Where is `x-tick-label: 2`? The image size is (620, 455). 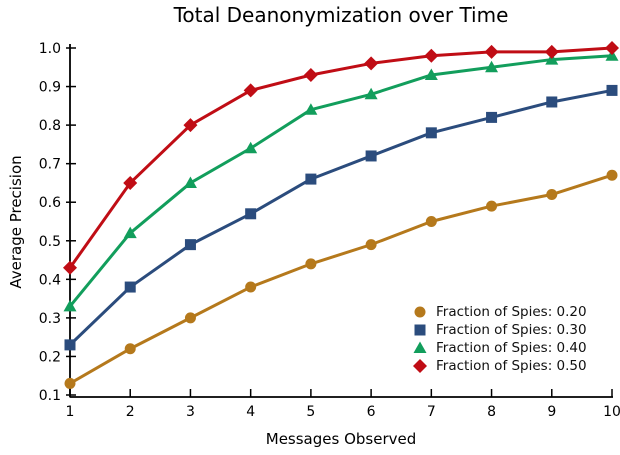
x-tick-label: 2 is located at coordinates (130, 412).